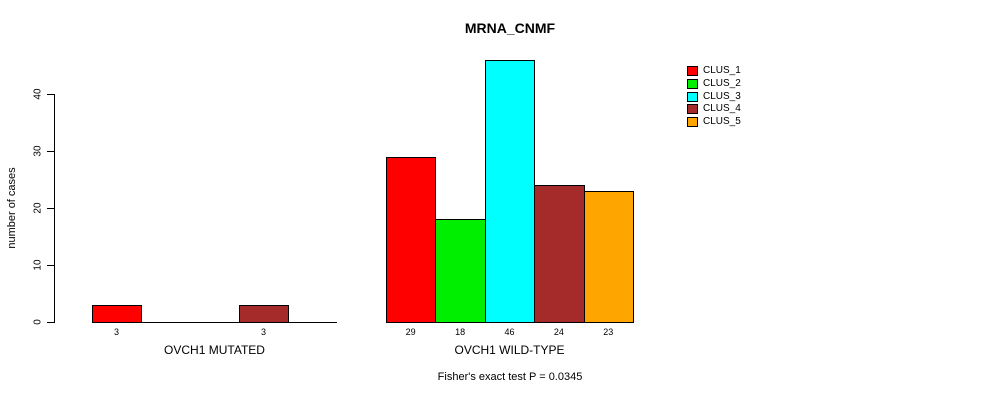 This screenshot has width=990, height=400. What do you see at coordinates (722, 122) in the screenshot?
I see `legend-label-clus_5: CLUS_5` at bounding box center [722, 122].